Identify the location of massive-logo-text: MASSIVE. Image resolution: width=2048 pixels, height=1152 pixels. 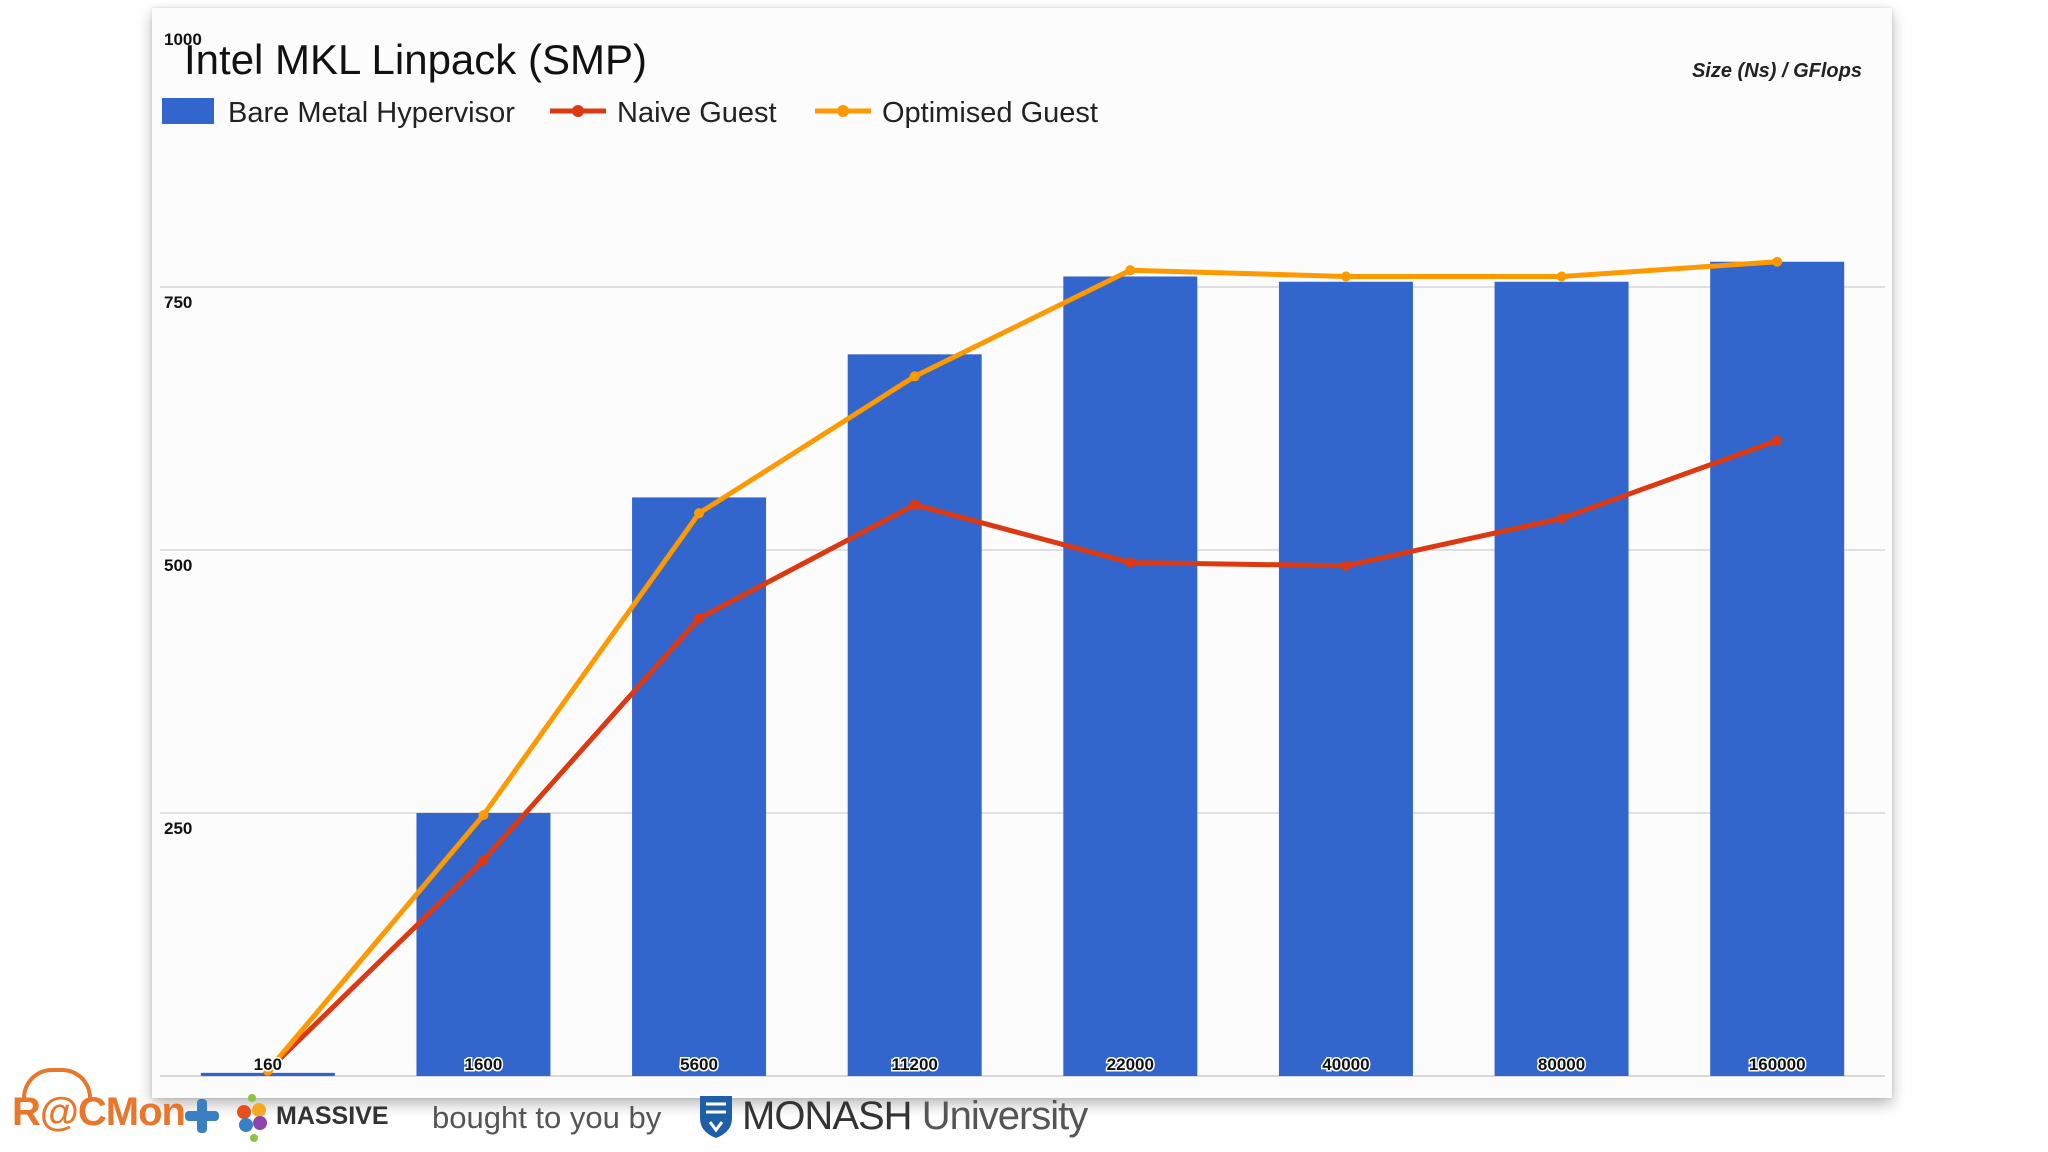
(332, 1116).